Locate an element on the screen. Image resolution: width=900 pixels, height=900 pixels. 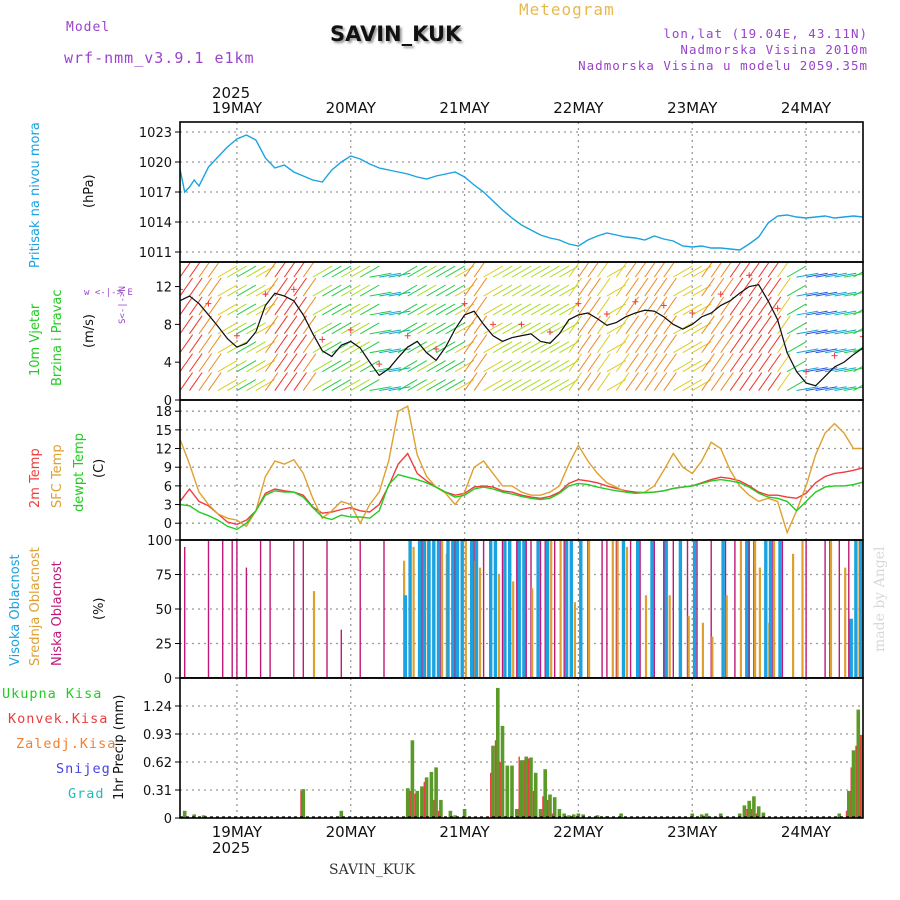
station-title: SAVIN_KUK is located at coordinates (396, 34).